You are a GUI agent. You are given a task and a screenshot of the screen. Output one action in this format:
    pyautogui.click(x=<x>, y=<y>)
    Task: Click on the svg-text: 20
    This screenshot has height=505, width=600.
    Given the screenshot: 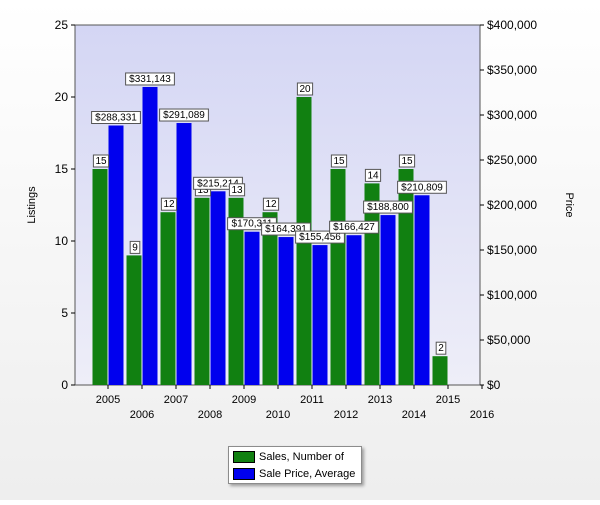 What is the action you would take?
    pyautogui.click(x=305, y=89)
    